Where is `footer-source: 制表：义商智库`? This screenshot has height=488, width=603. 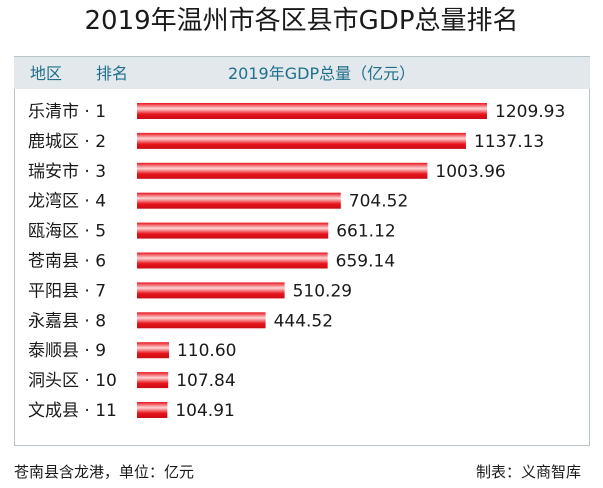 footer-source: 制表：义商智库 is located at coordinates (529, 472).